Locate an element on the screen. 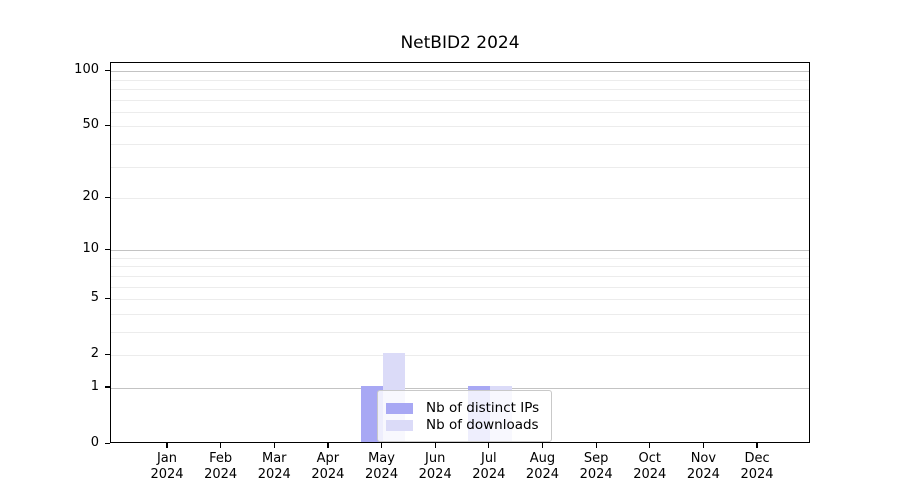  legend-label-downloads: Nb of downloads is located at coordinates (482, 425).